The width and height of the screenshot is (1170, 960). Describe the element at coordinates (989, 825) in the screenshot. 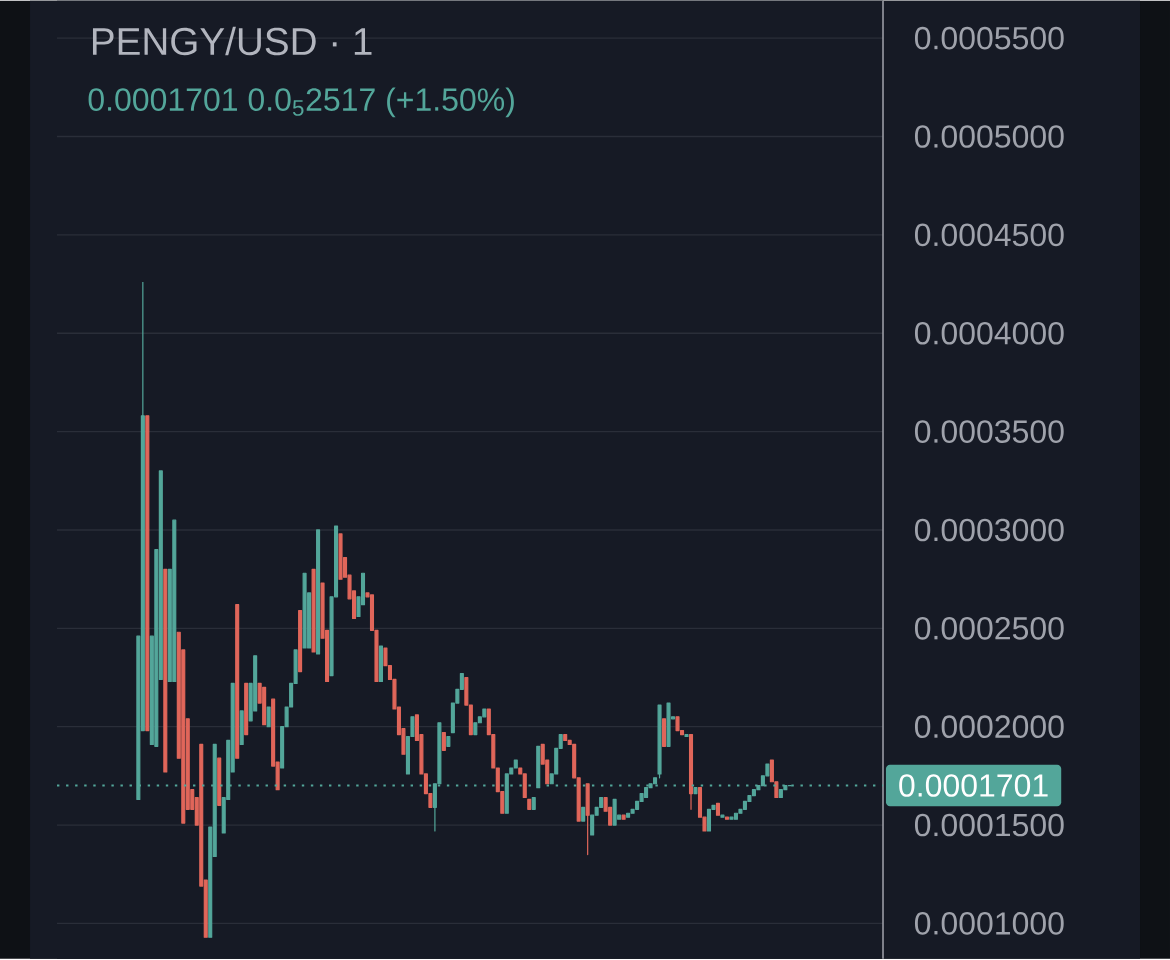

I see `y-tick-label: 0.0001500` at that location.